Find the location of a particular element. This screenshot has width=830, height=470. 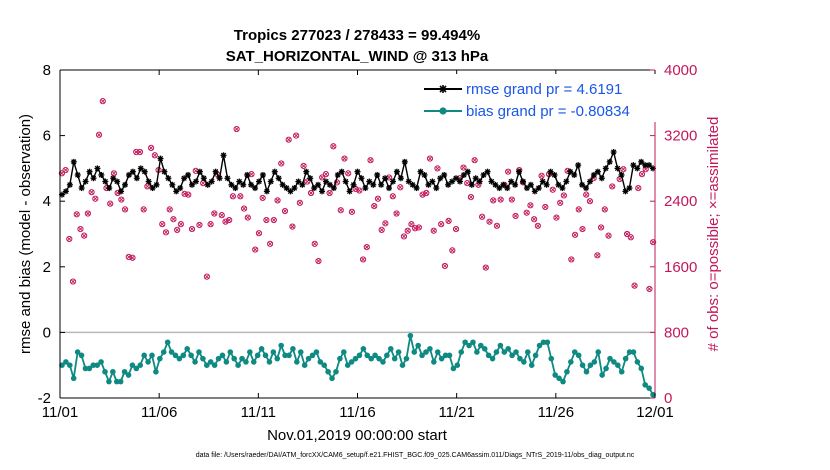

legend-bias-marker-icon is located at coordinates (443, 111).